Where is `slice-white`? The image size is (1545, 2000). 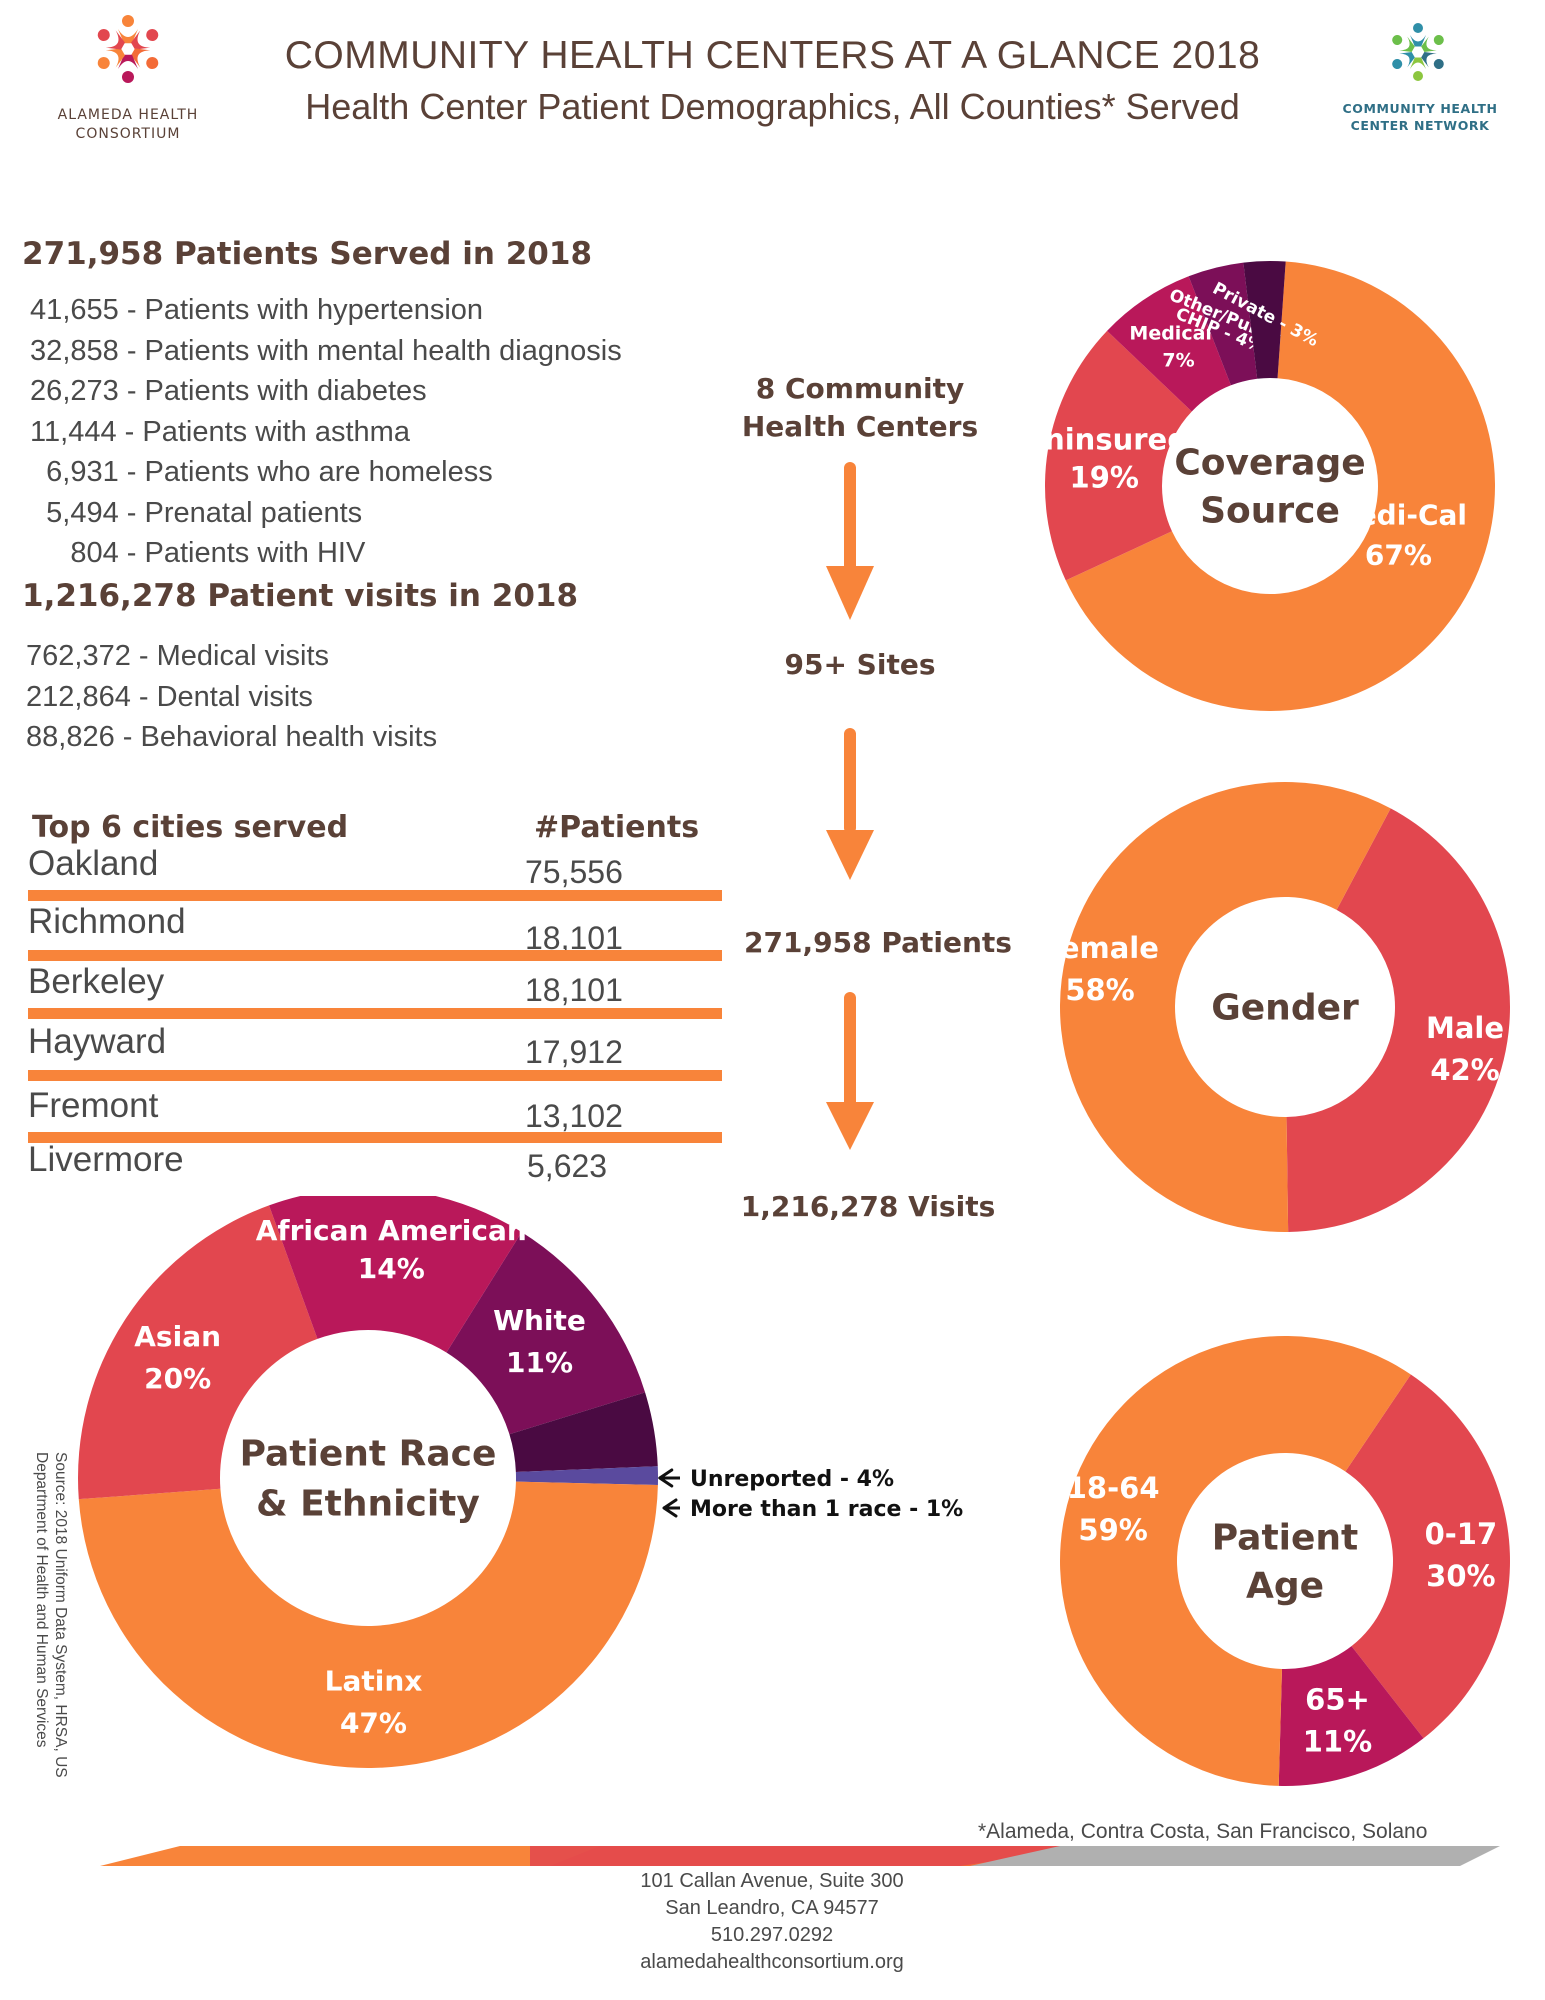 slice-white is located at coordinates (546, 1333).